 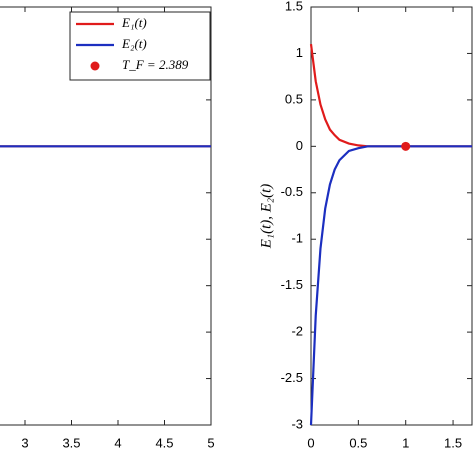 I want to click on y-tick-label: -2, so click(x=297, y=331).